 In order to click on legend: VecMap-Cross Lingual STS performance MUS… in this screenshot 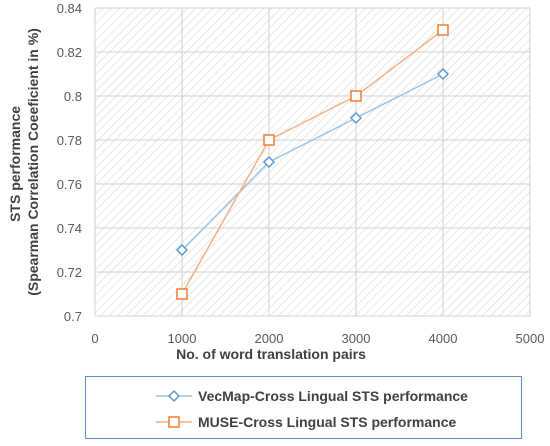, I will do `click(303, 407)`.